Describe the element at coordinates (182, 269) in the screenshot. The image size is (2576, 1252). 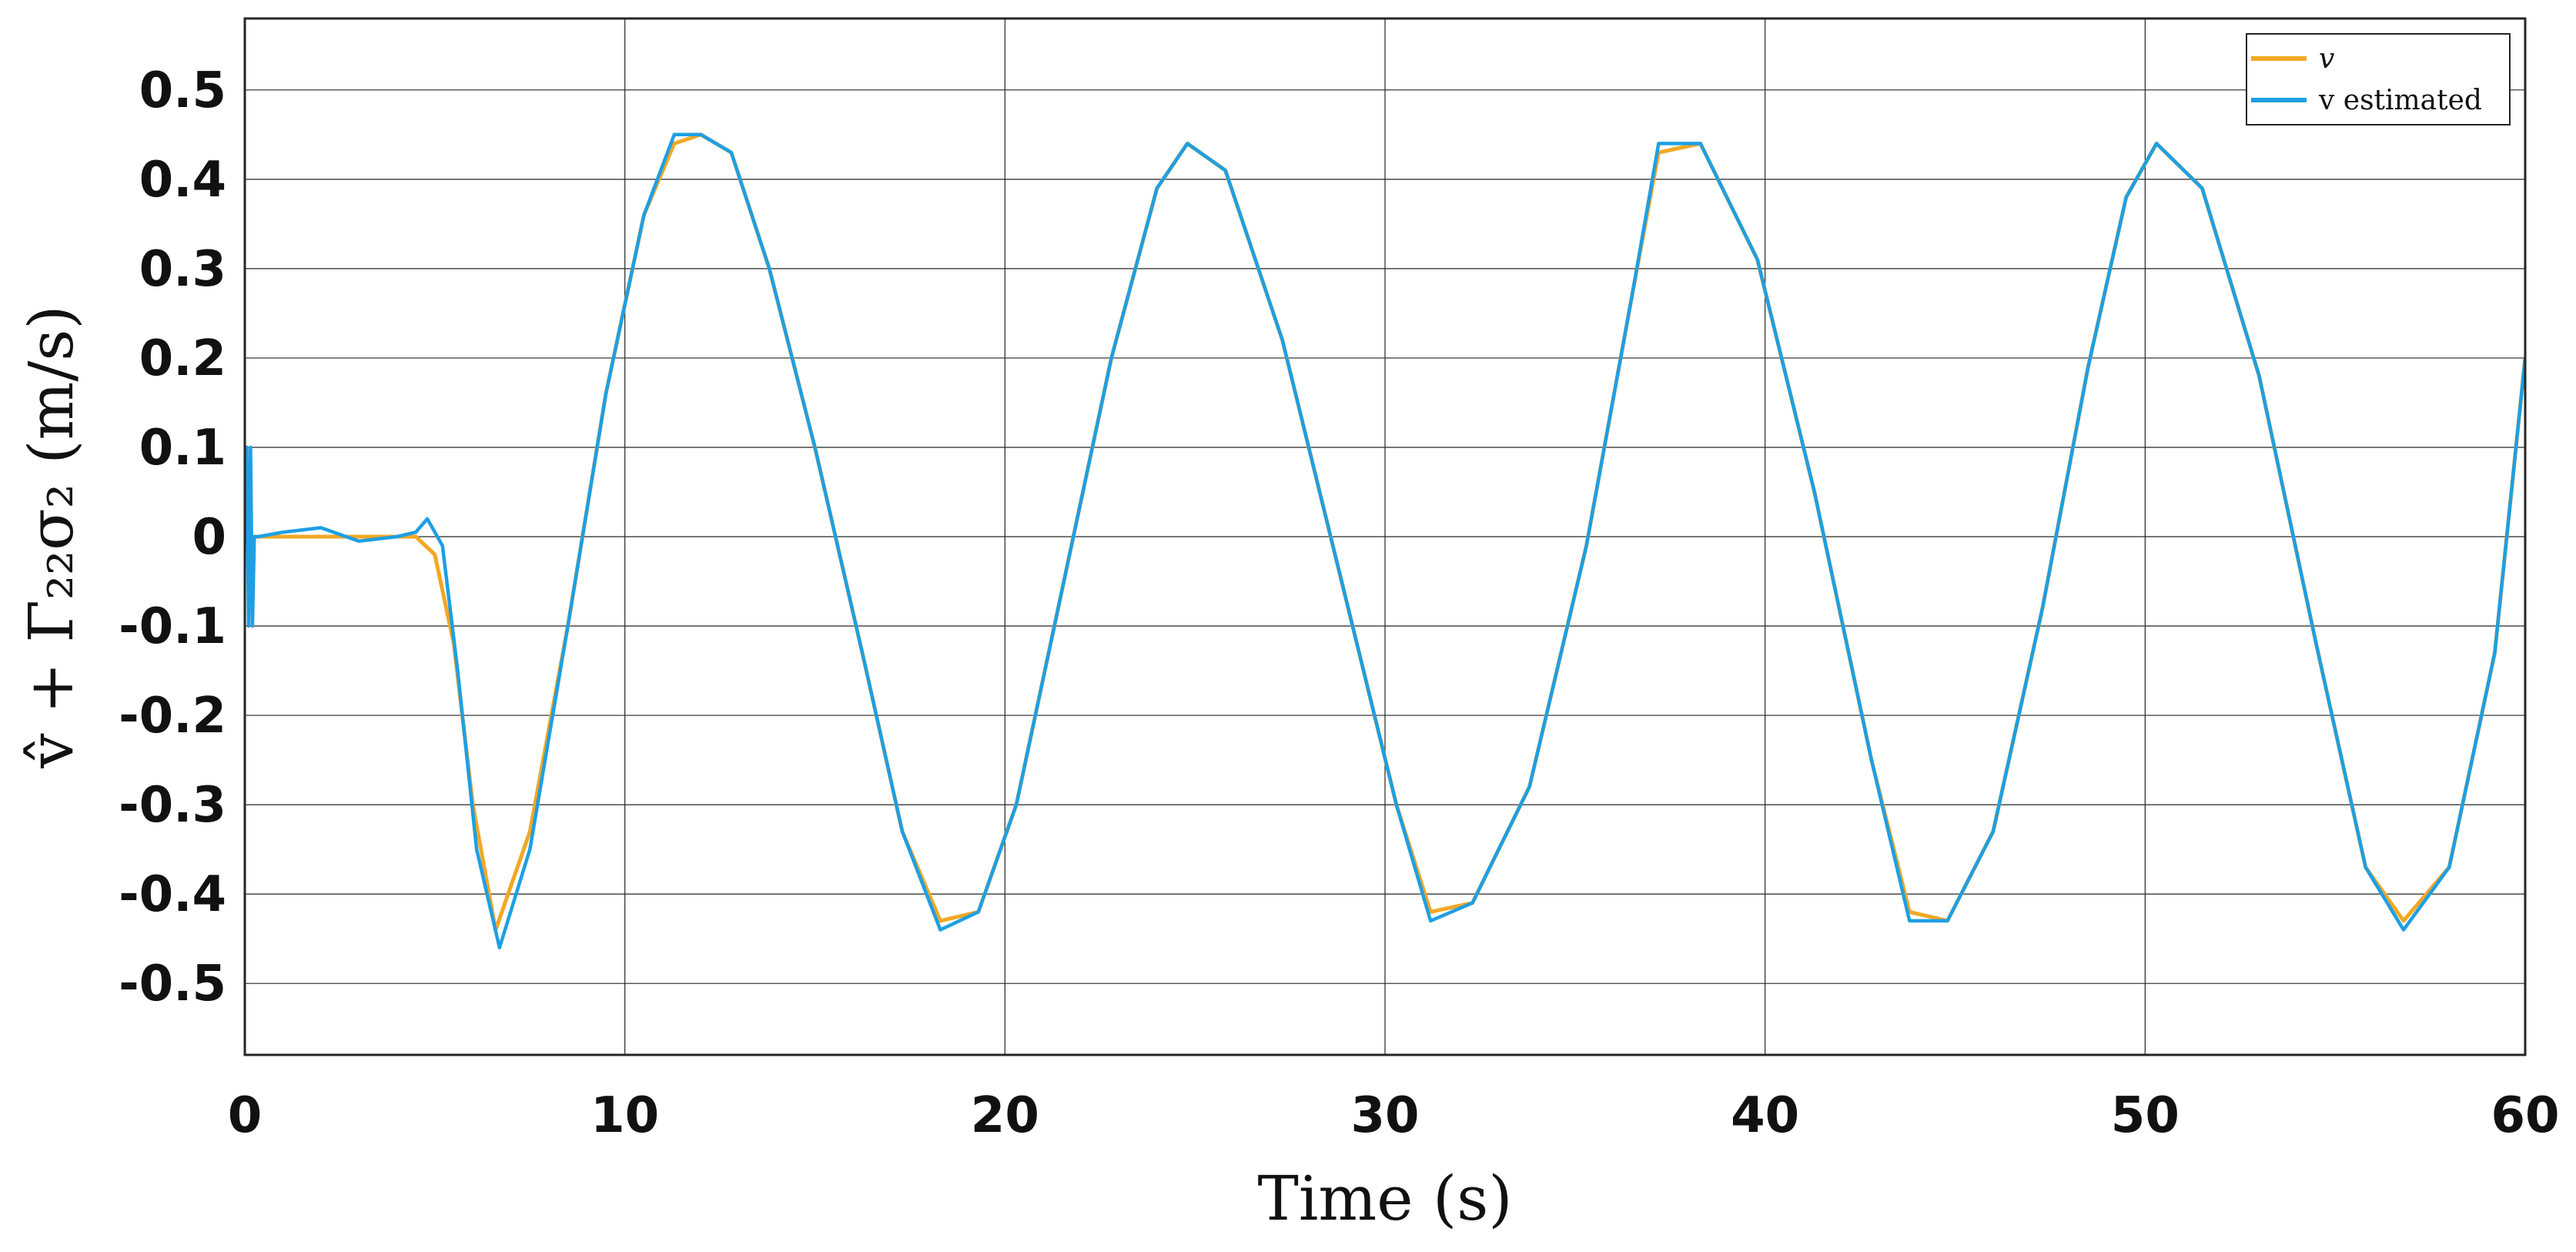
I see `y-tick-label: 0.3` at that location.